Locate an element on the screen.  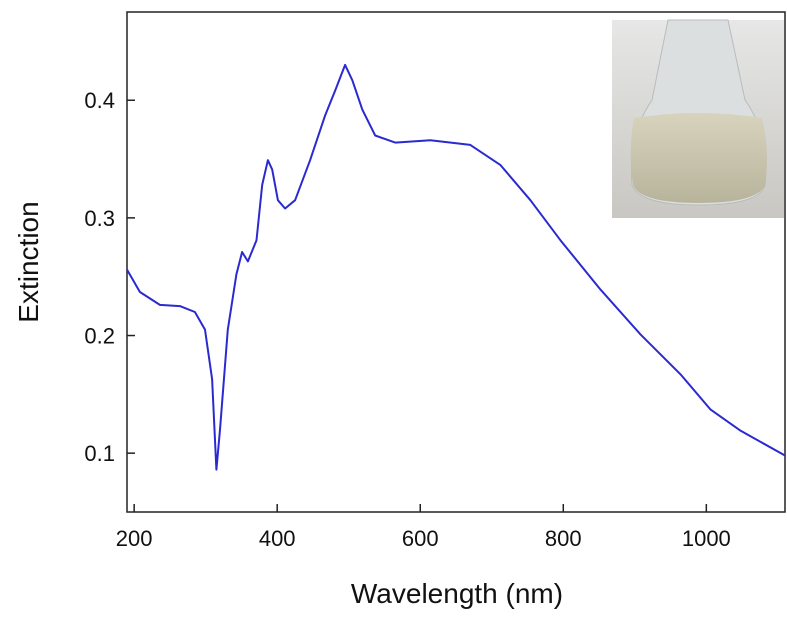
y-tick-label: 0.2 is located at coordinates (99, 336).